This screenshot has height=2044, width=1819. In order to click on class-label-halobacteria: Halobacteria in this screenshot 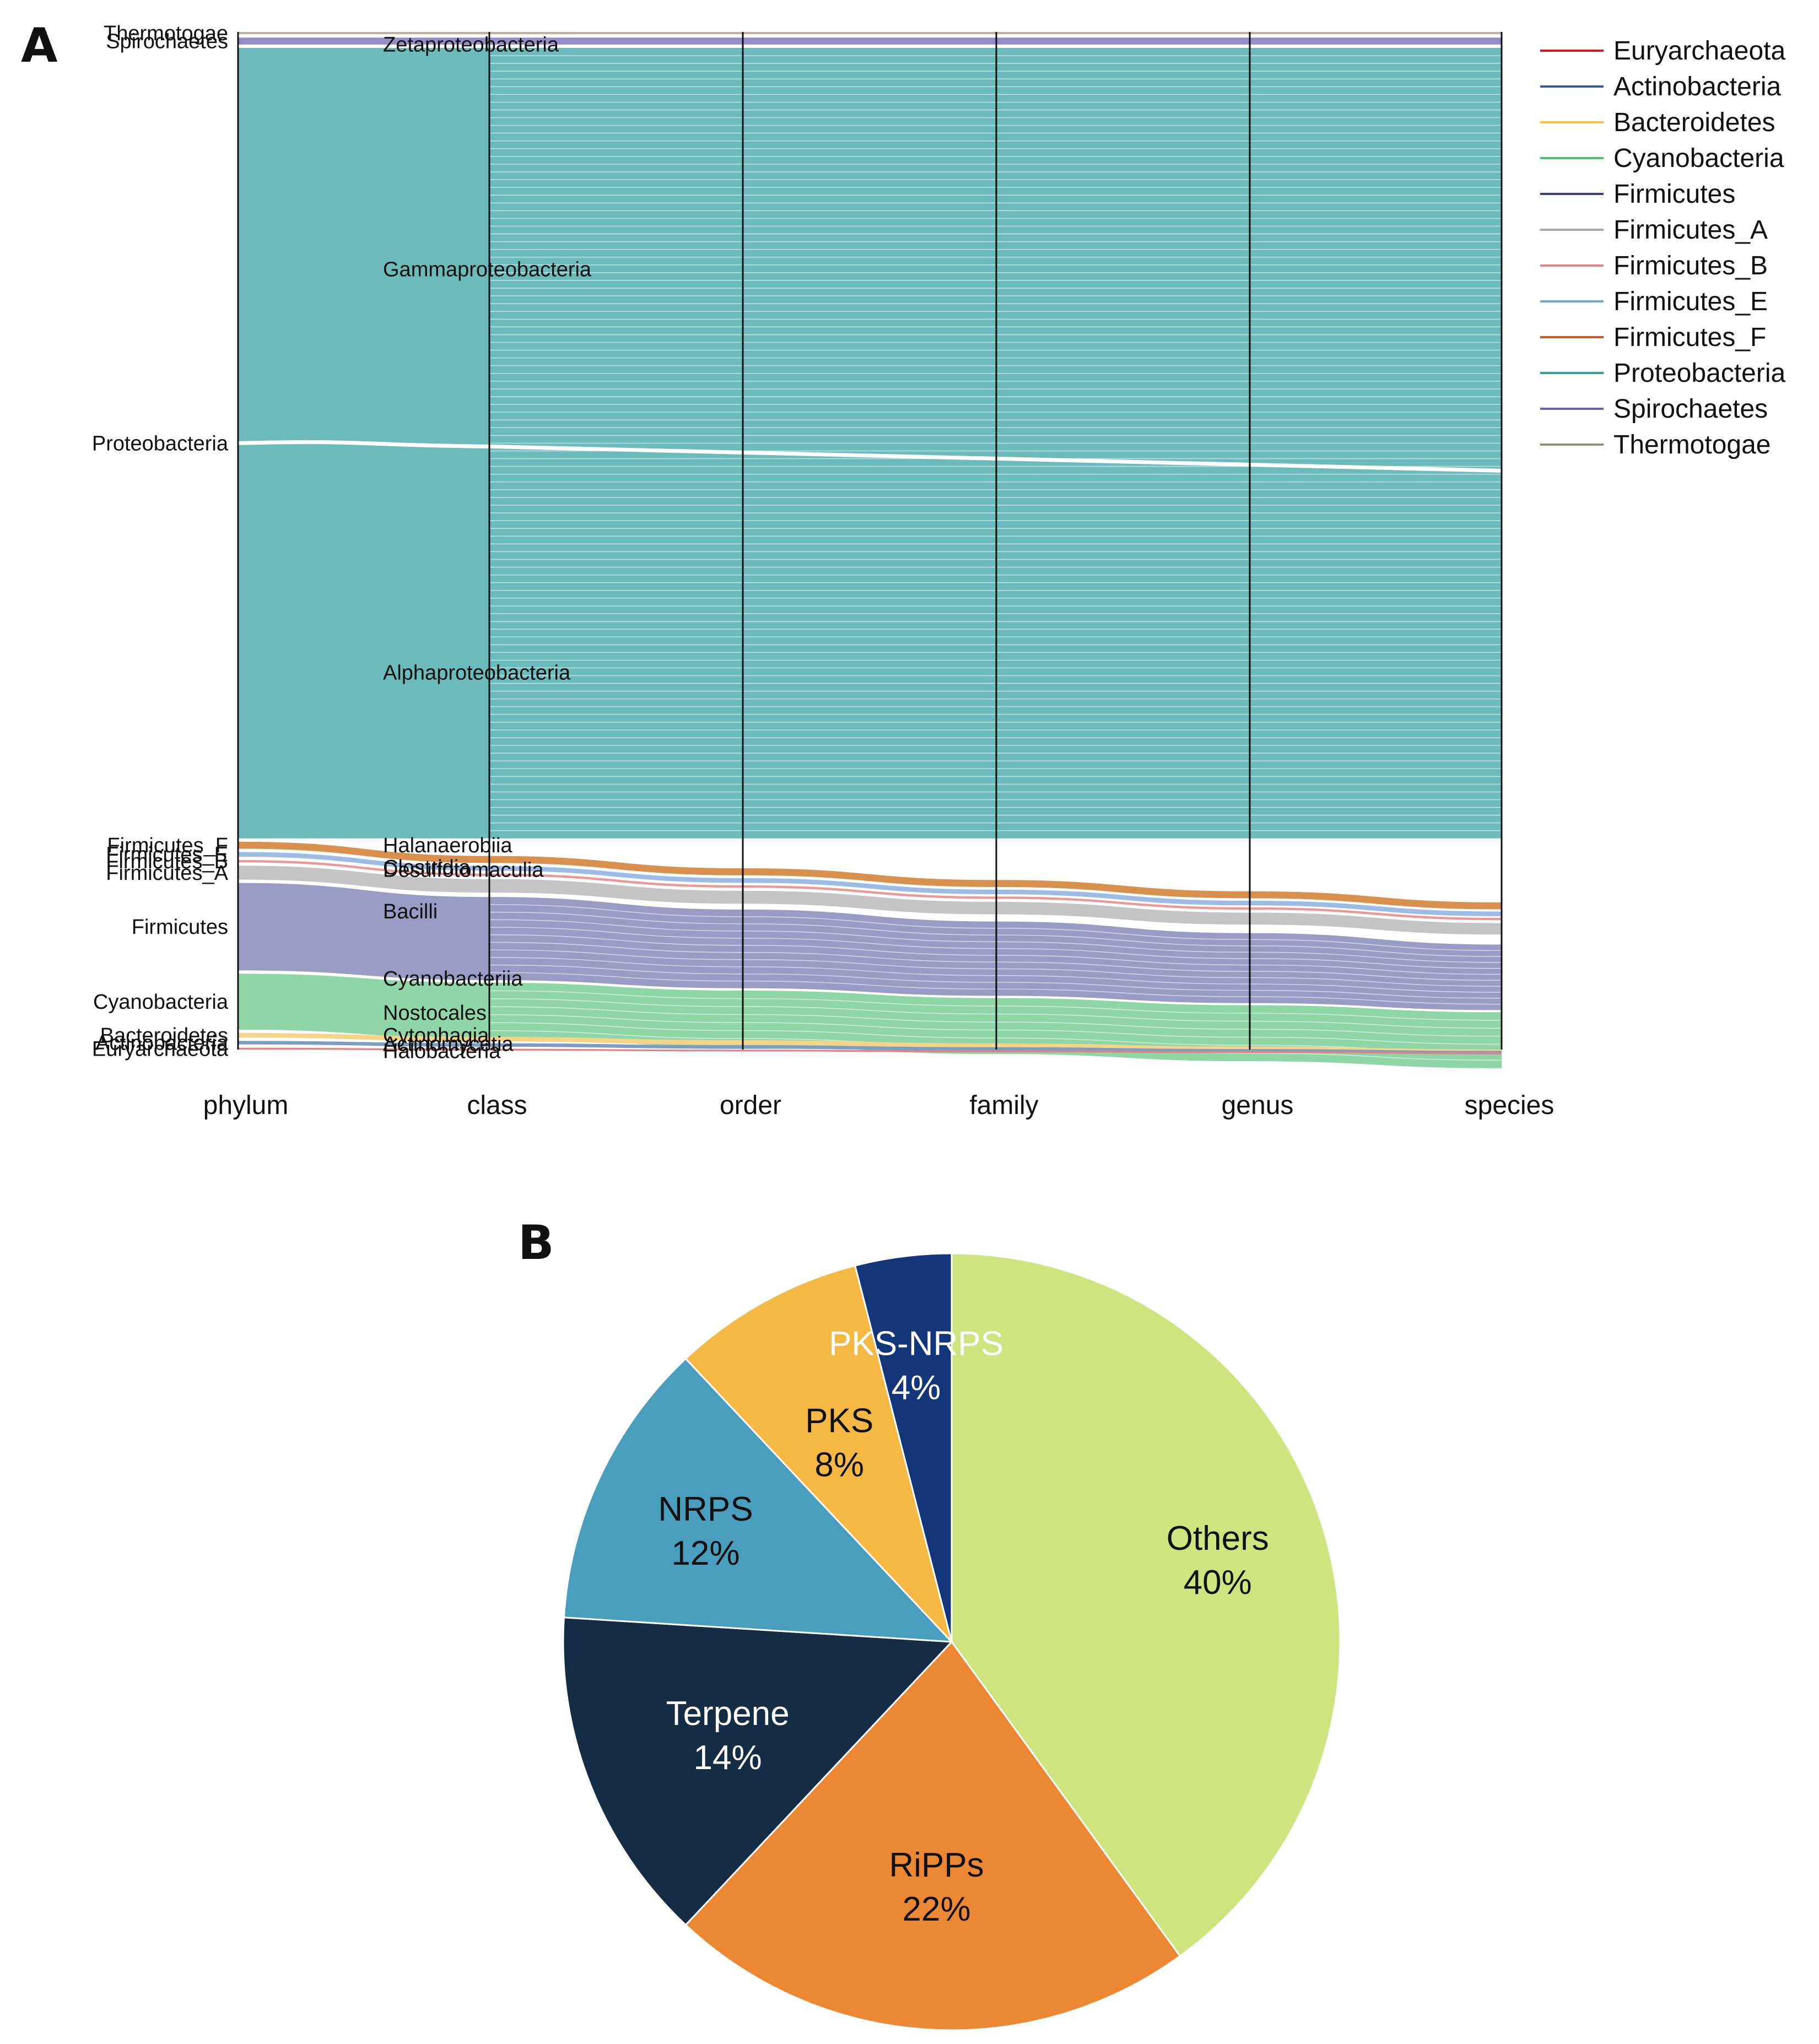, I will do `click(442, 1051)`.